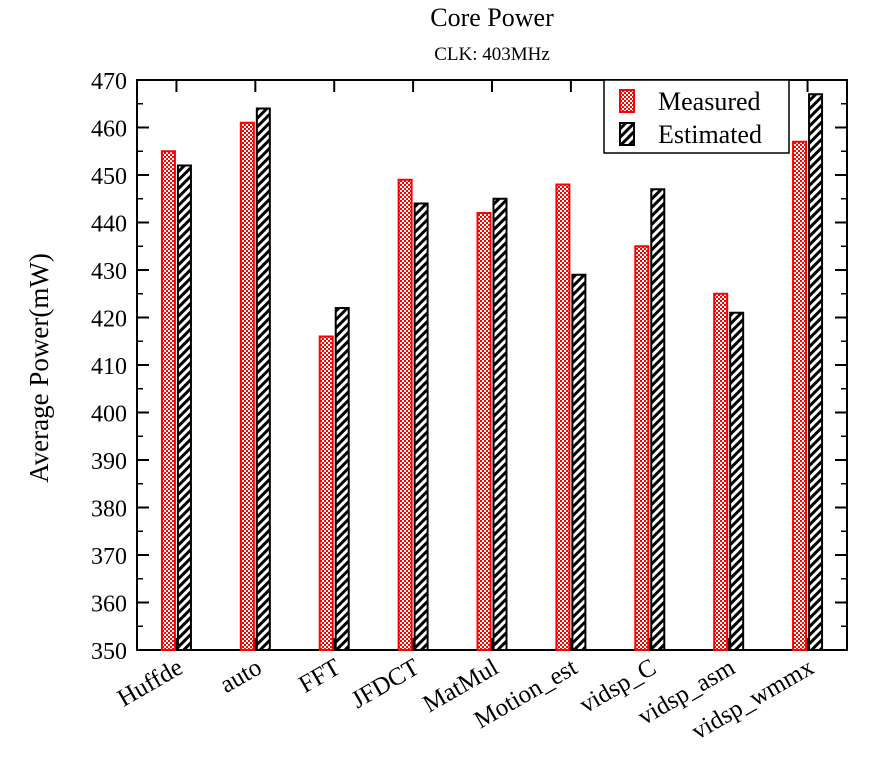 Image resolution: width=894 pixels, height=758 pixels. I want to click on chart-subtitle: CLK: 403MHz, so click(492, 54).